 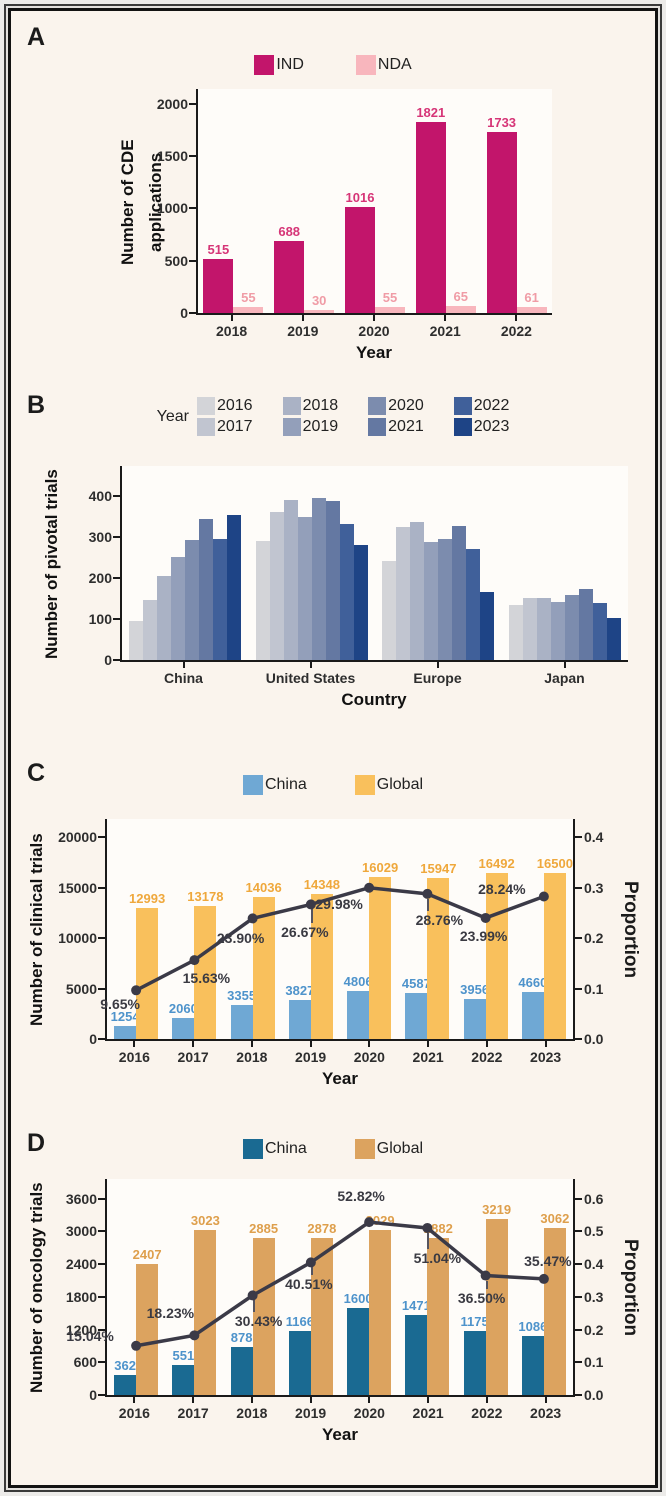 What do you see at coordinates (262, 600) in the screenshot?
I see `bar-2016-United States` at bounding box center [262, 600].